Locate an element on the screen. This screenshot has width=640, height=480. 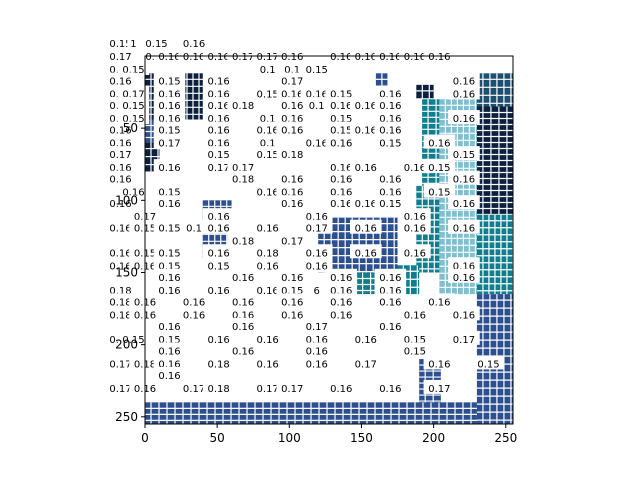
x-tick-label: 250 is located at coordinates (505, 438).